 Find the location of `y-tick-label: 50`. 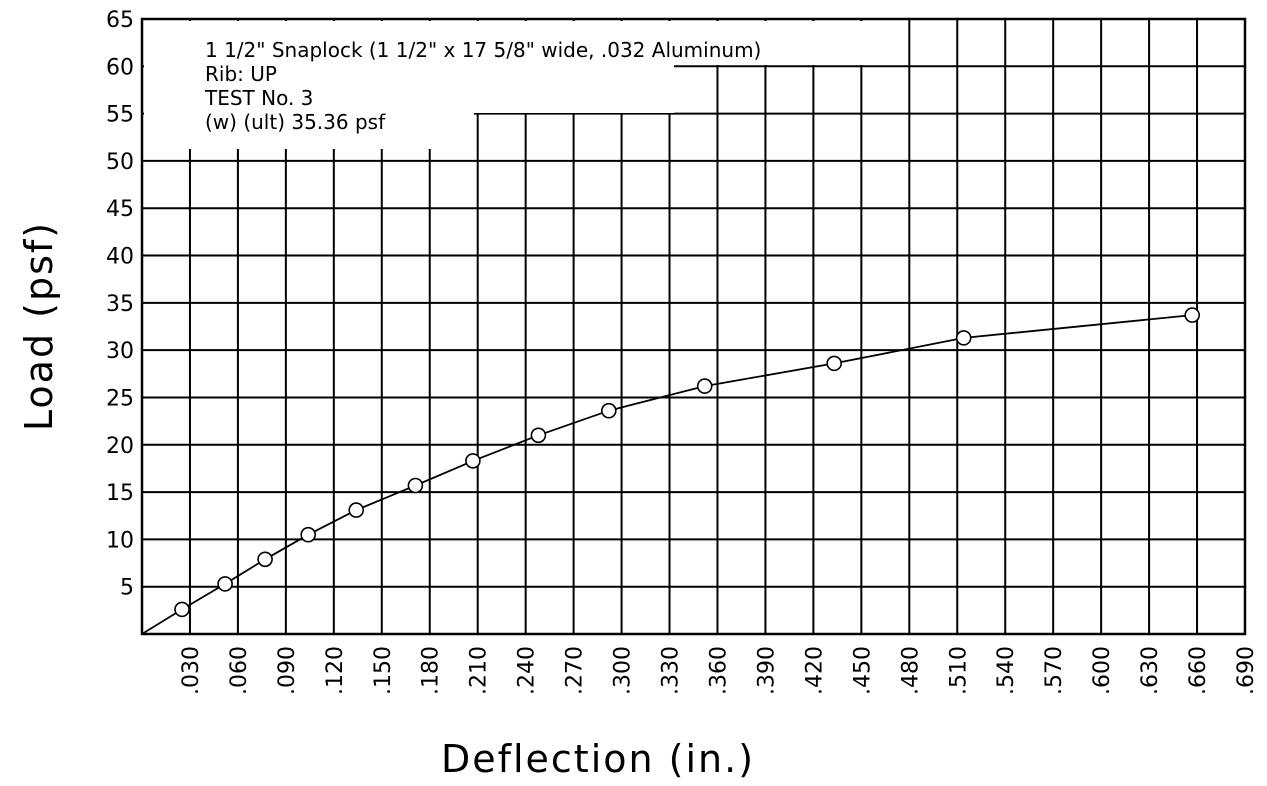

y-tick-label: 50 is located at coordinates (120, 162).